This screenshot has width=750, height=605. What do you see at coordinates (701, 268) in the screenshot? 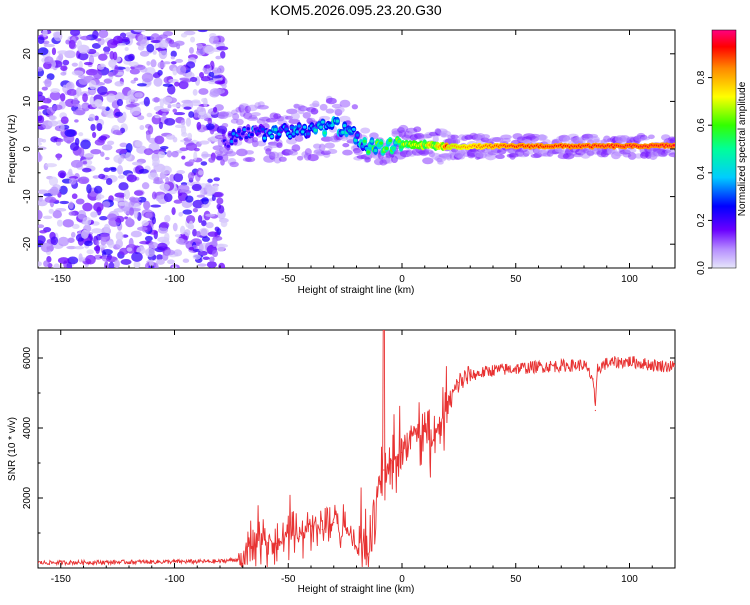
I see `colorbar-tick-label: 0.0` at bounding box center [701, 268].